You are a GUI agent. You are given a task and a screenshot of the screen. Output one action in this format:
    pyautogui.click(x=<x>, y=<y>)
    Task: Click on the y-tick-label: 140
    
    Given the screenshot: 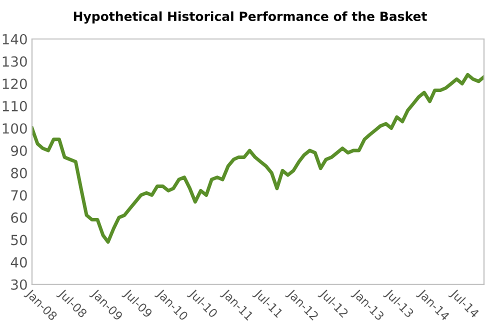 What is the action you would take?
    pyautogui.click(x=14, y=39)
    